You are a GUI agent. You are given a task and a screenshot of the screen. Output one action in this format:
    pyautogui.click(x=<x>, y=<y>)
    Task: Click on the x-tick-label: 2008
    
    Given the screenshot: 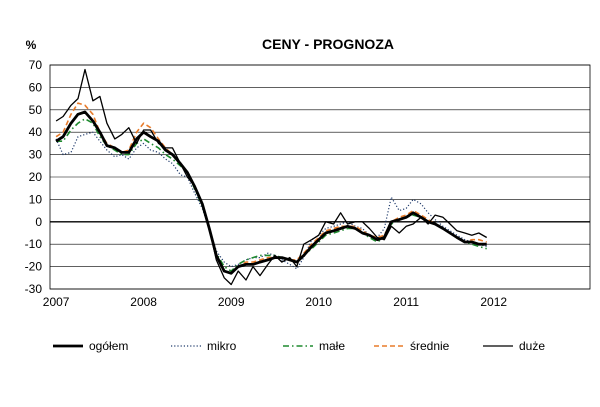 What is the action you would take?
    pyautogui.click(x=143, y=302)
    